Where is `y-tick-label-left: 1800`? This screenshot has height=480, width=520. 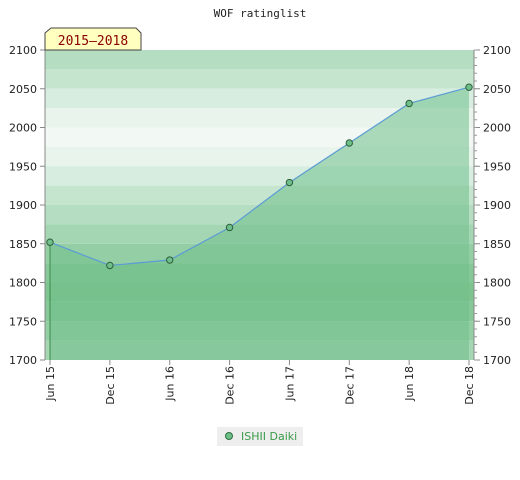
y-tick-label-left: 1800 is located at coordinates (23, 283).